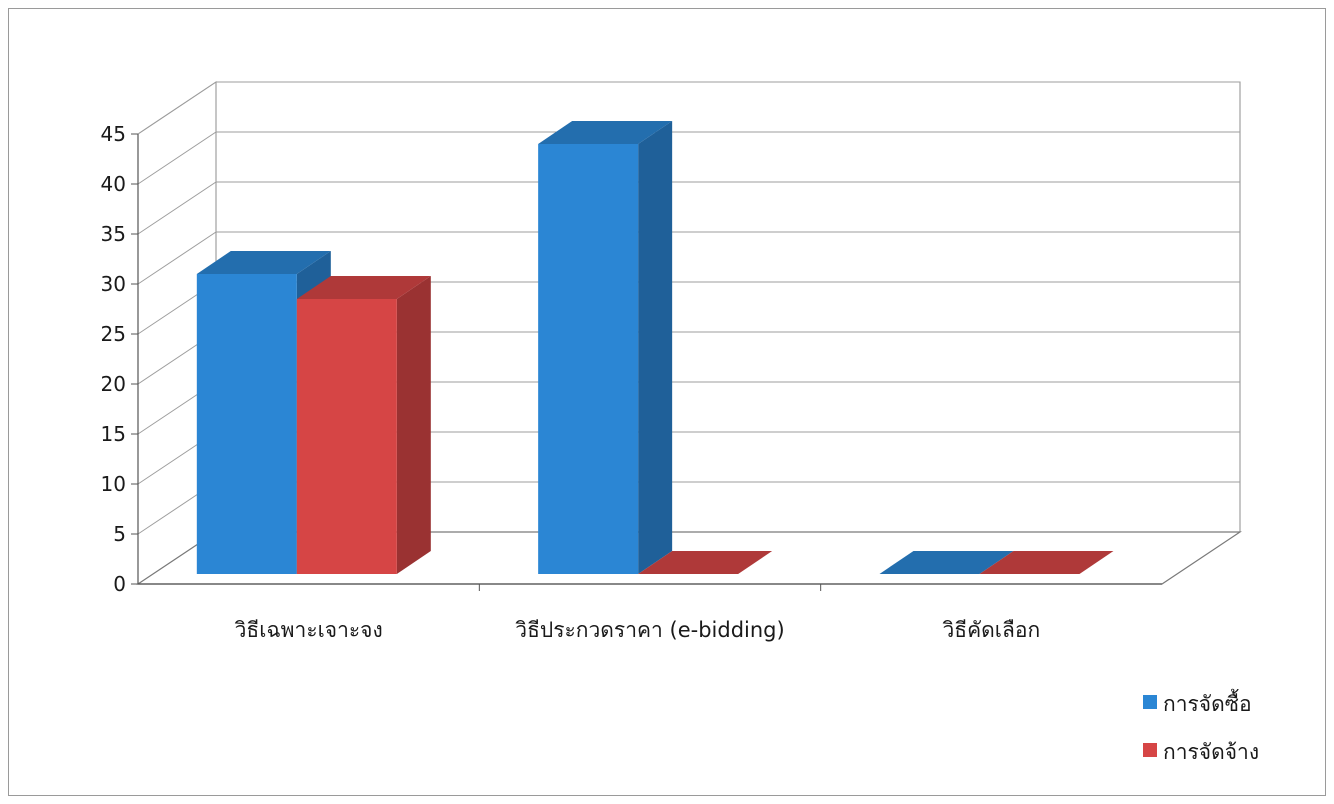  I want to click on category-label: วิธีคัดเลือก, so click(991, 630).